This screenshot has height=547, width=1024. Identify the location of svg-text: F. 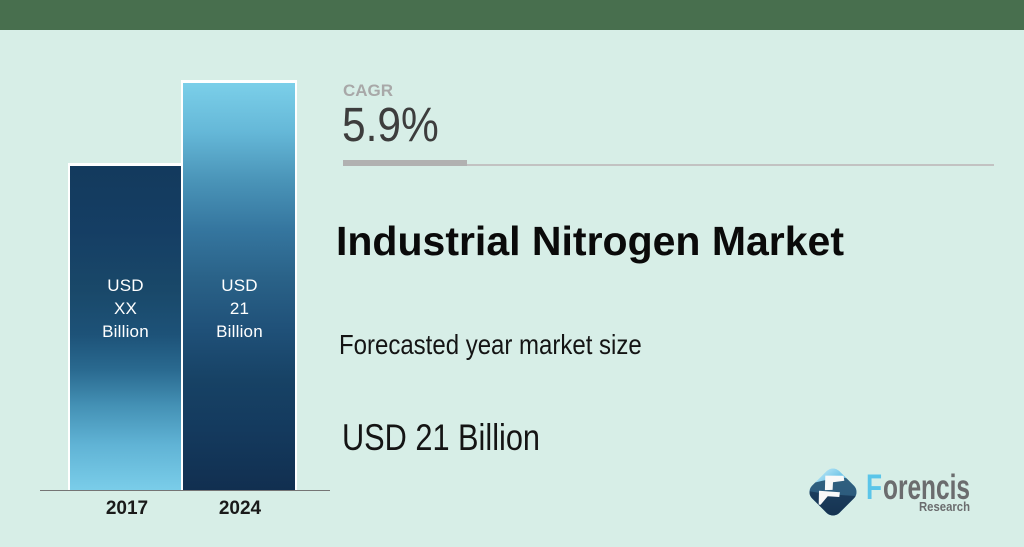
(874, 487).